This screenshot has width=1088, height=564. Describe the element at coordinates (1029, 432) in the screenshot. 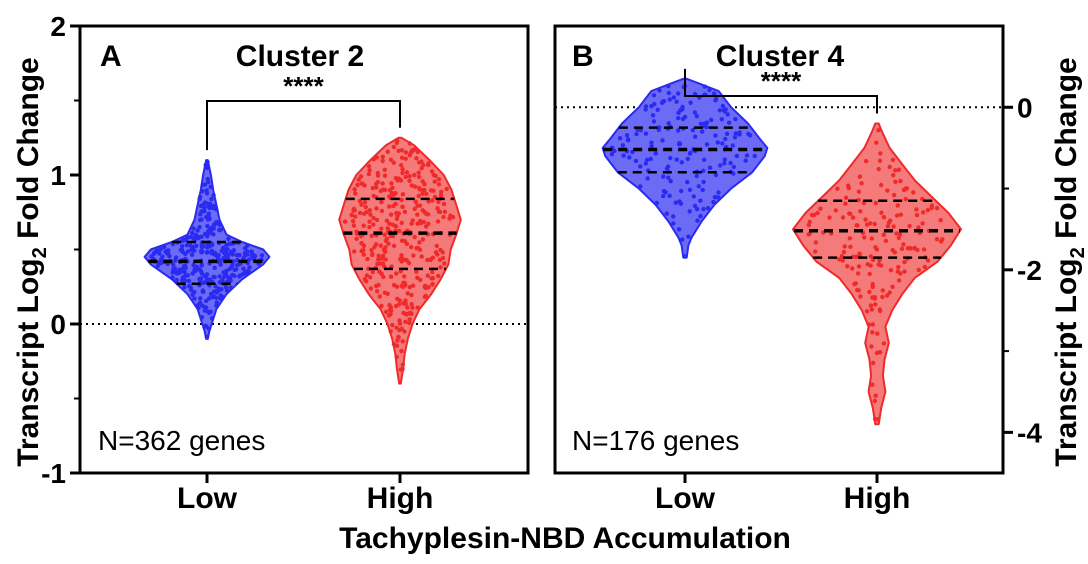

I see `y-tick-label: -4` at that location.